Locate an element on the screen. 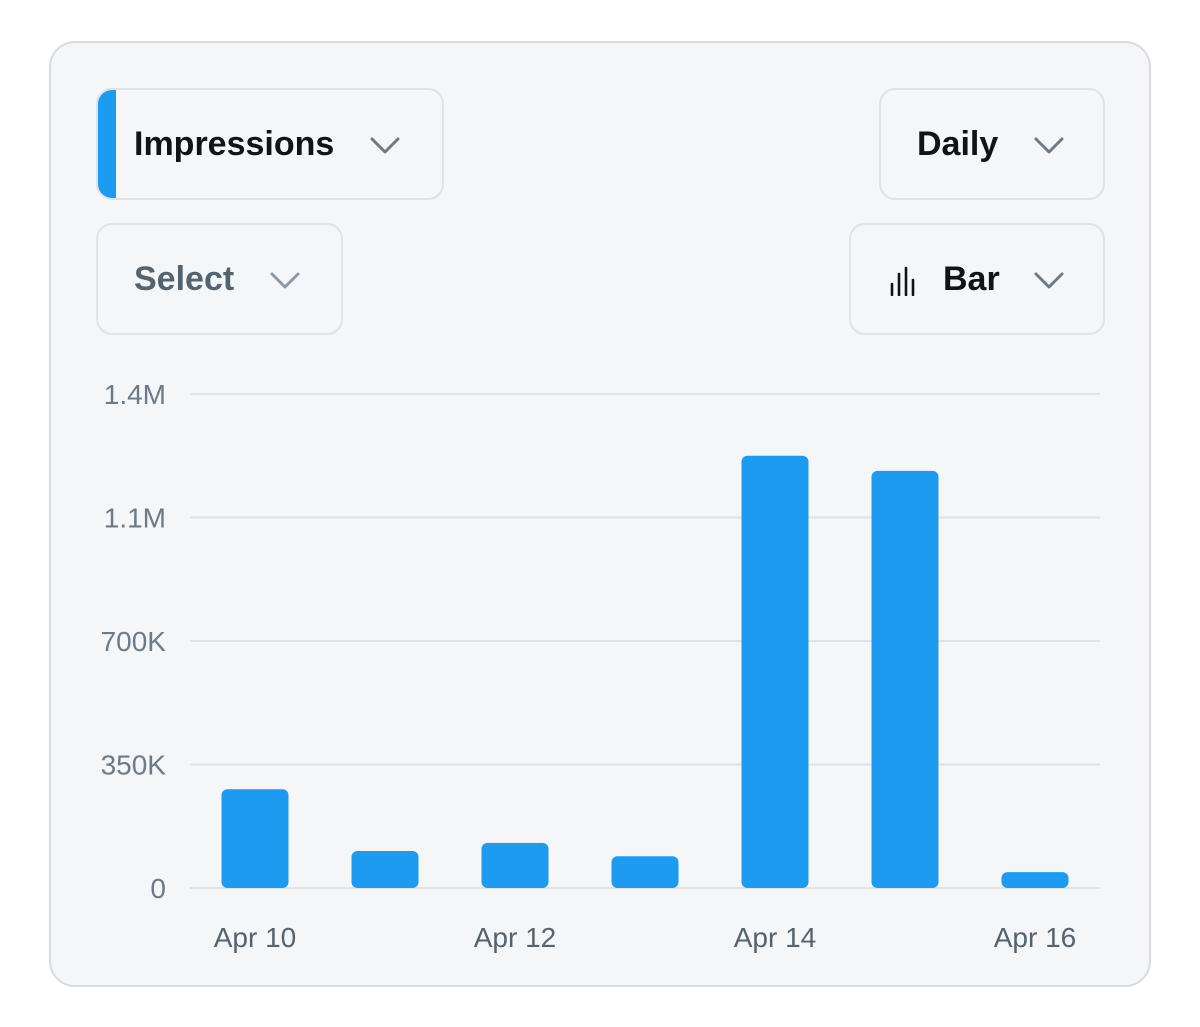 This screenshot has width=1200, height=1027. metric-dropdown: Impressions is located at coordinates (270, 144).